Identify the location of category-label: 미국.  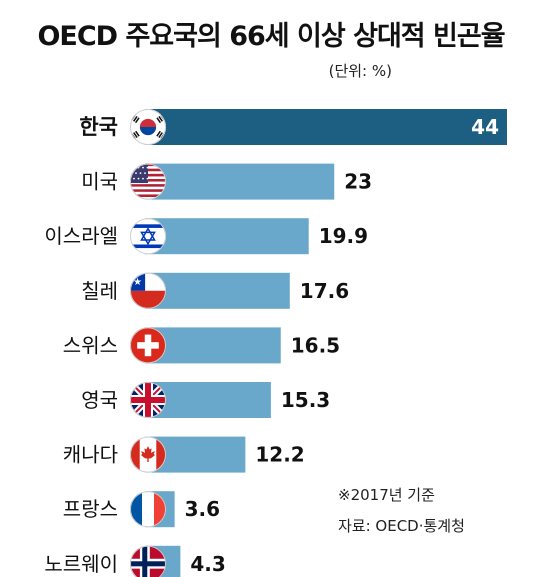
(99, 182).